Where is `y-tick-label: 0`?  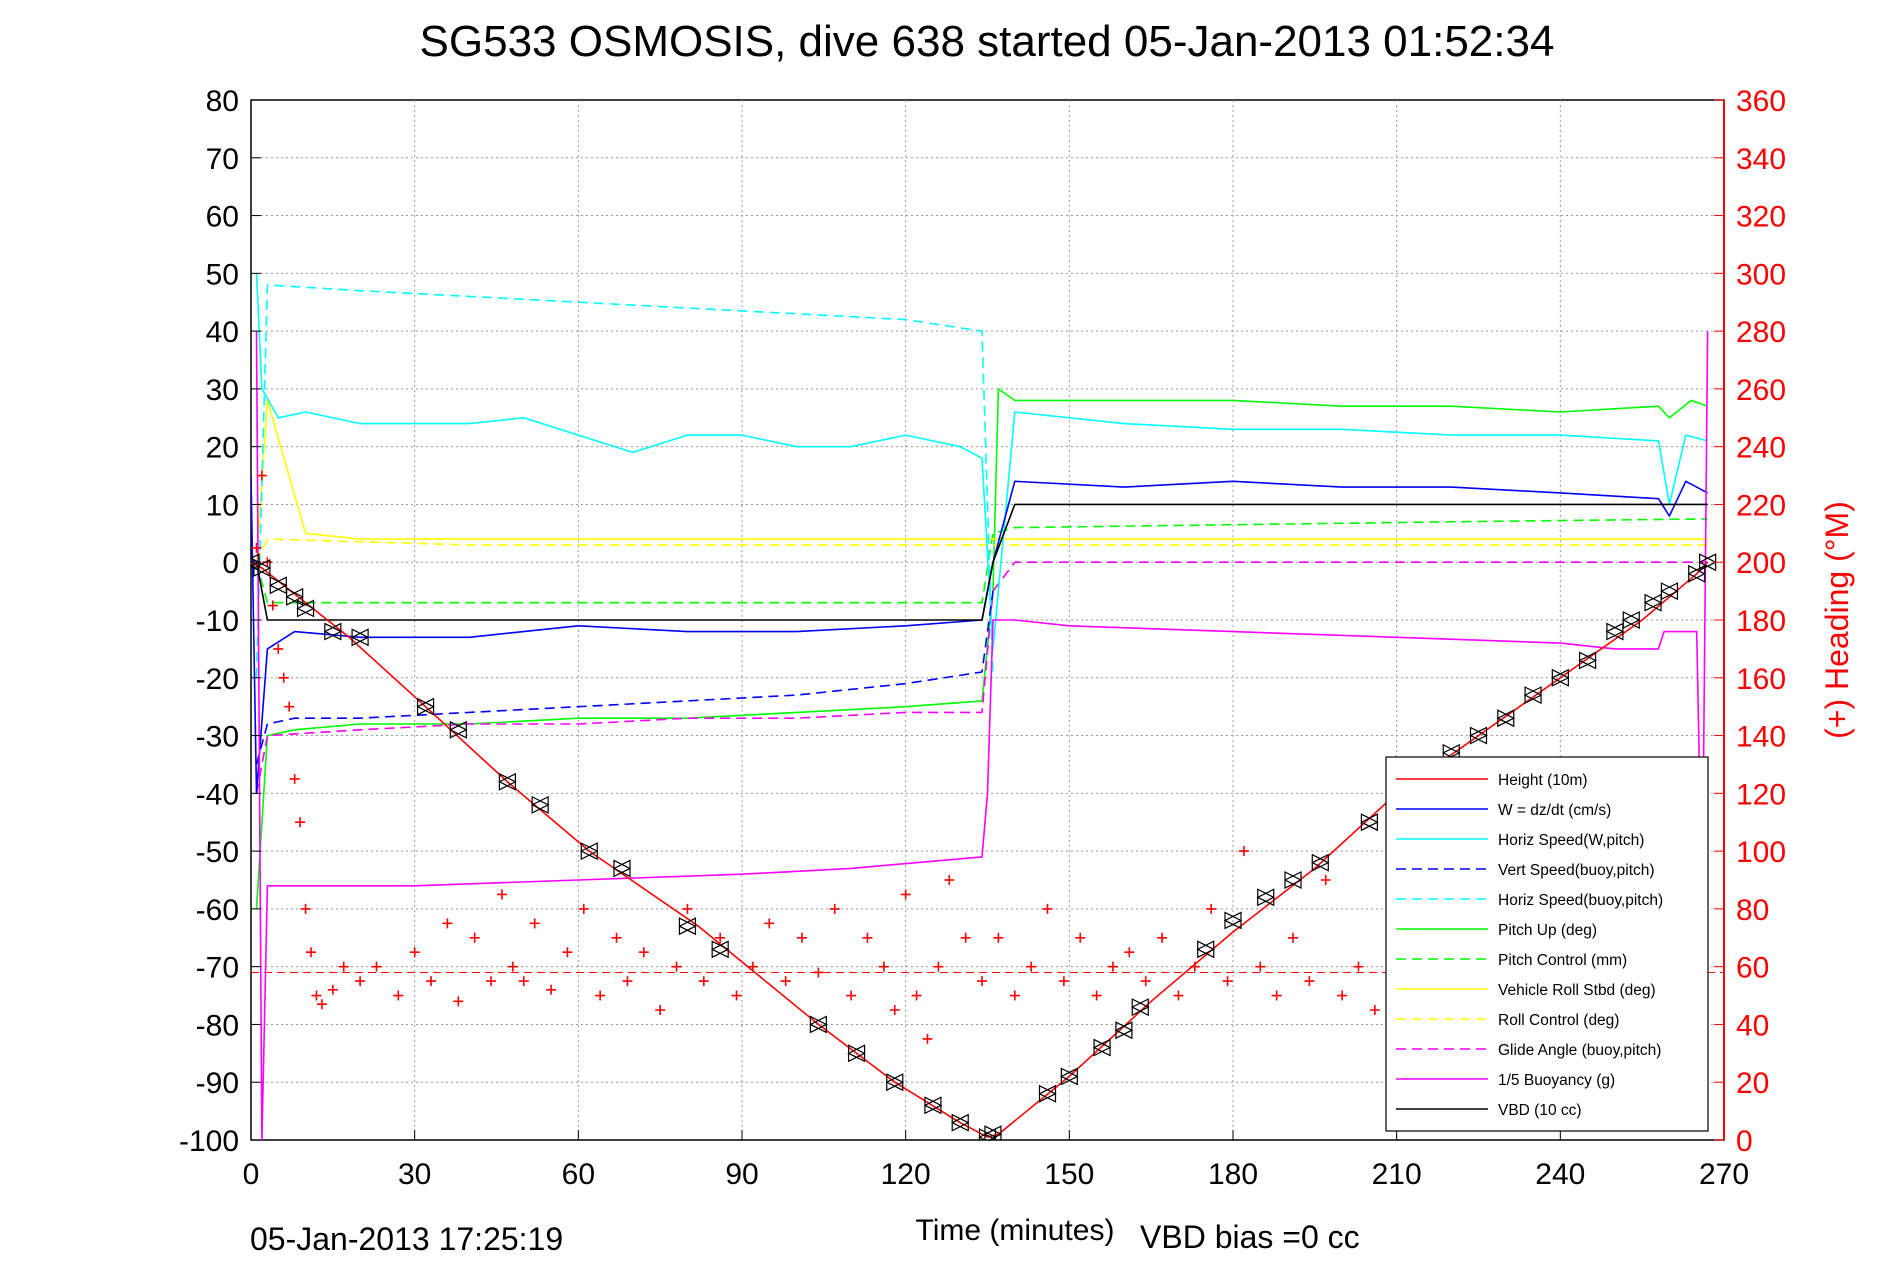 y-tick-label: 0 is located at coordinates (230, 563).